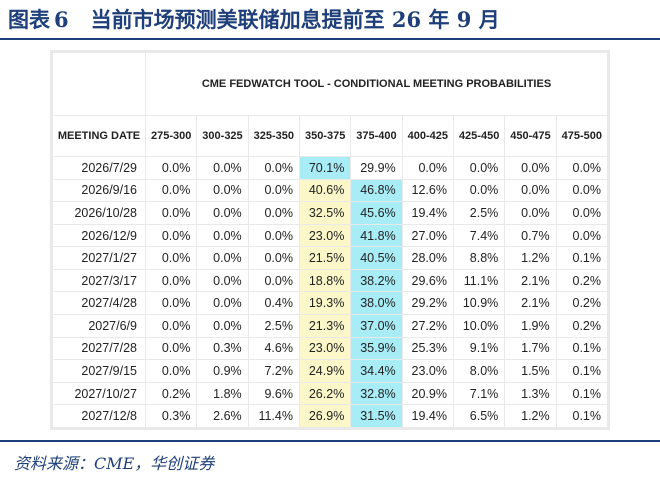 This screenshot has width=660, height=477. I want to click on probability-cell: 0.7%, so click(530, 235).